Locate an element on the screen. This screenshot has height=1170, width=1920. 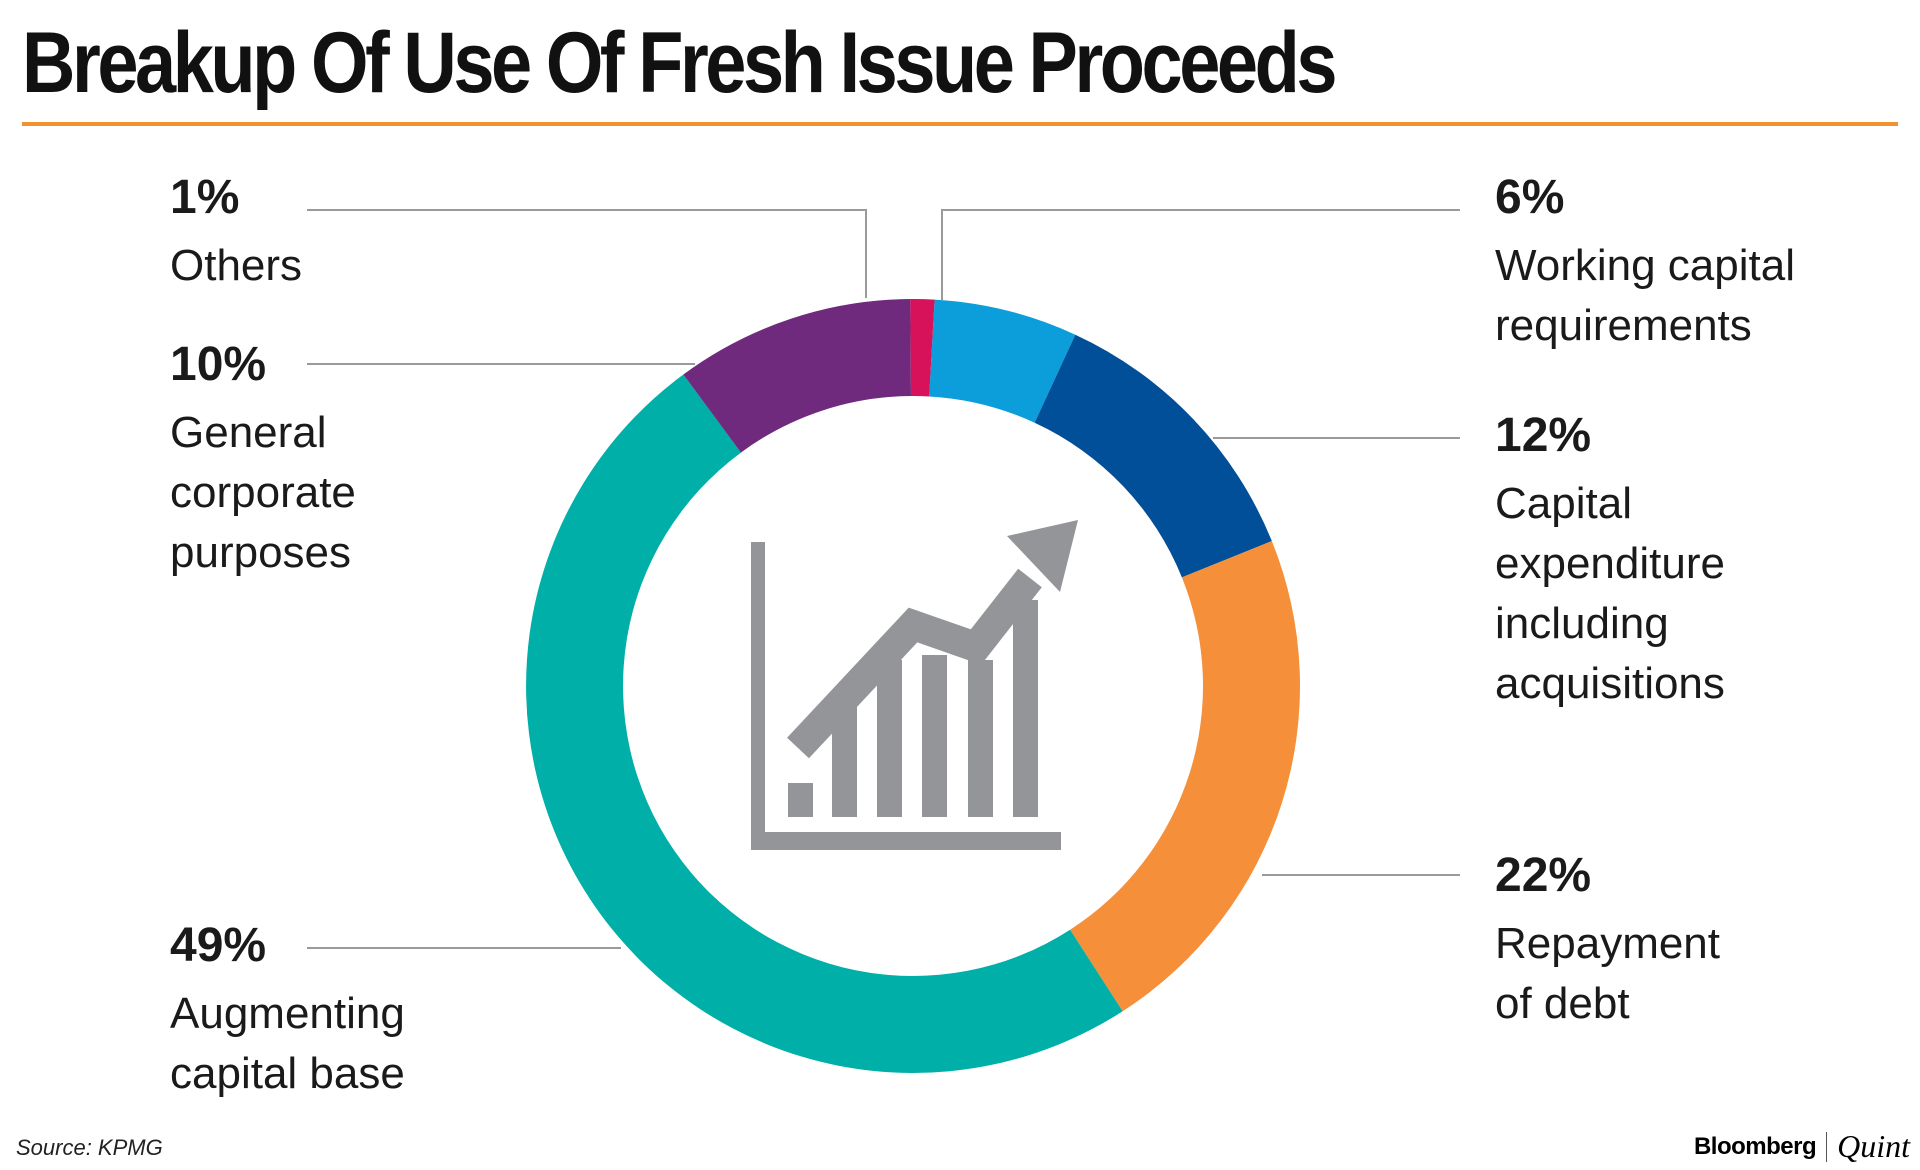
label-name-augmenting-capital: Augmenting capital base is located at coordinates (287, 1044).